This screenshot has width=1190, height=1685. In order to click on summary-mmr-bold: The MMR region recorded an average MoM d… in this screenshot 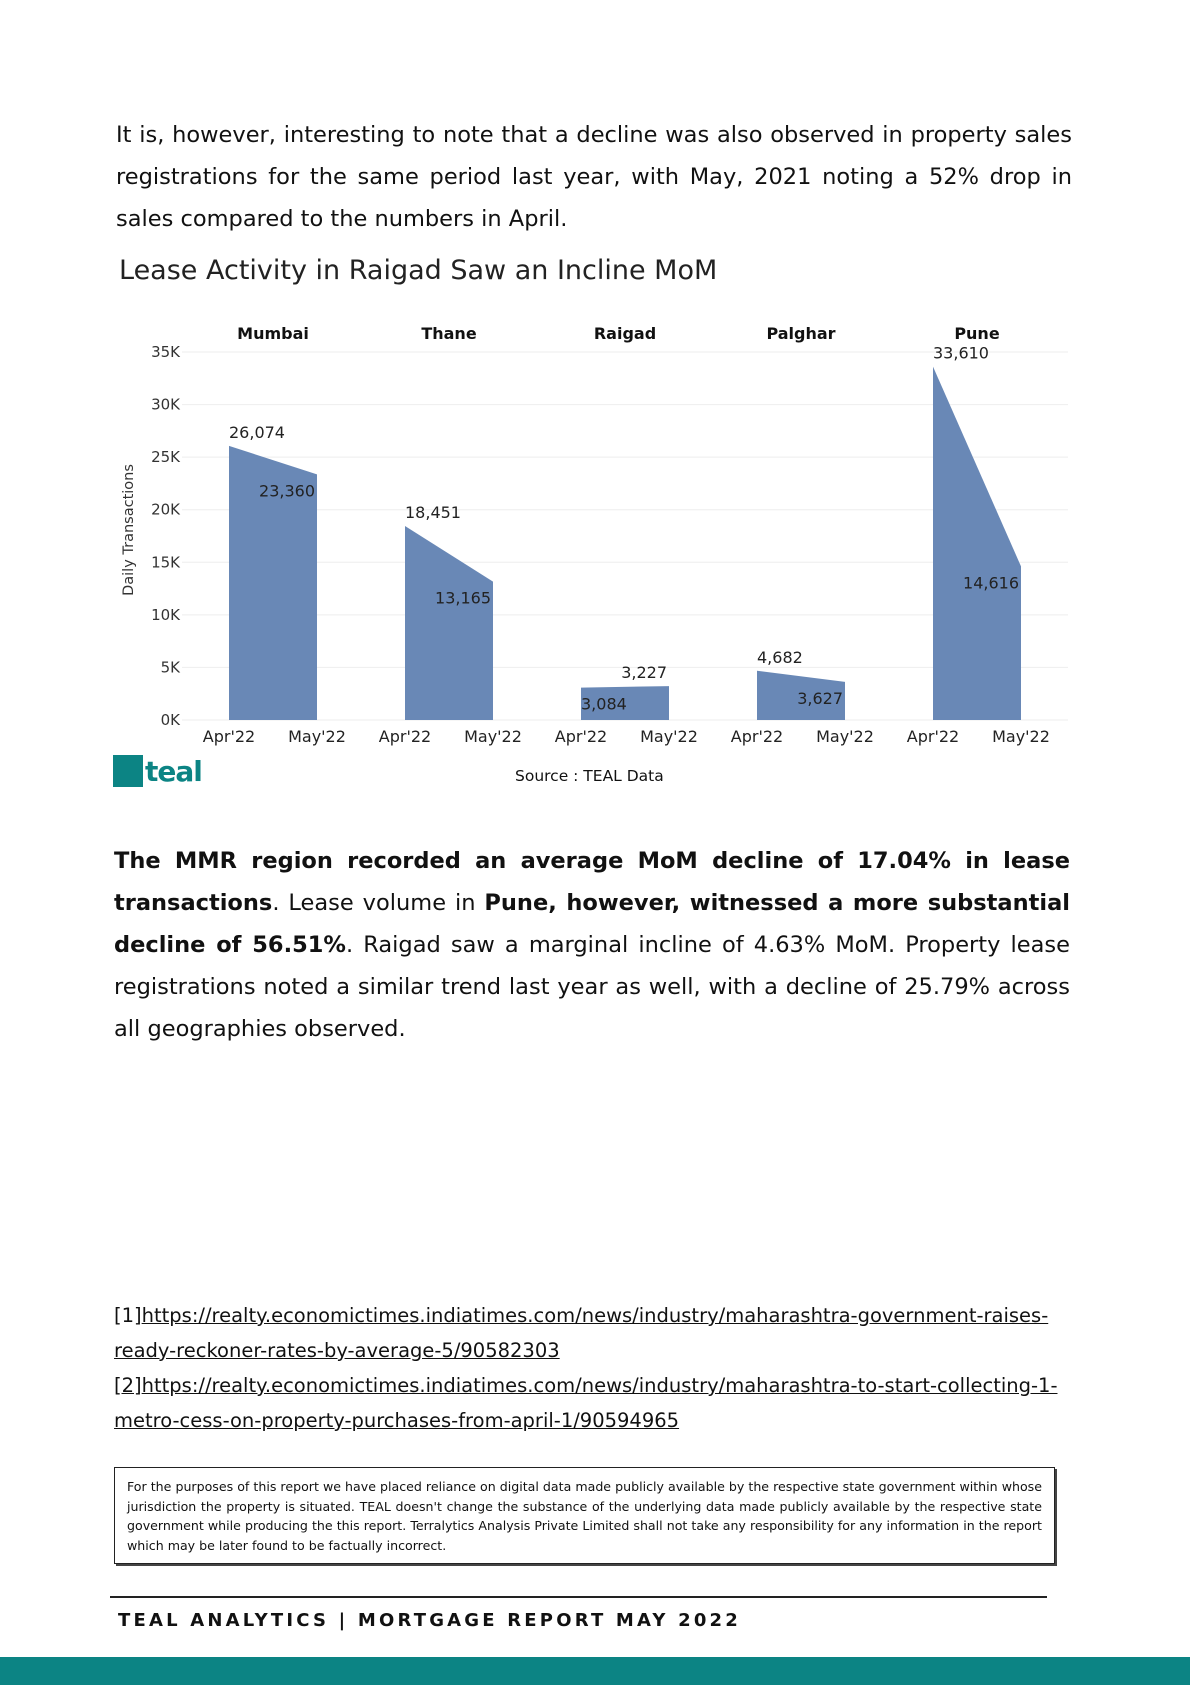, I will do `click(592, 882)`.